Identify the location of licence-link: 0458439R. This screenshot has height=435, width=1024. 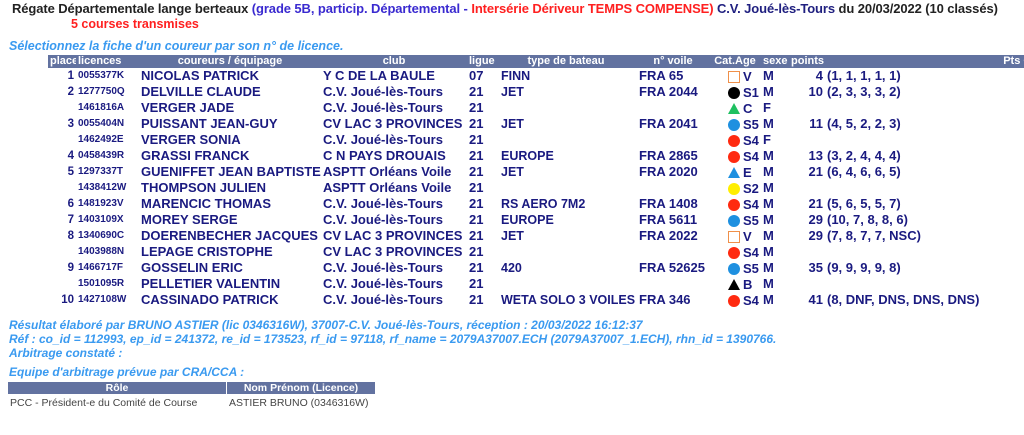
(101, 155).